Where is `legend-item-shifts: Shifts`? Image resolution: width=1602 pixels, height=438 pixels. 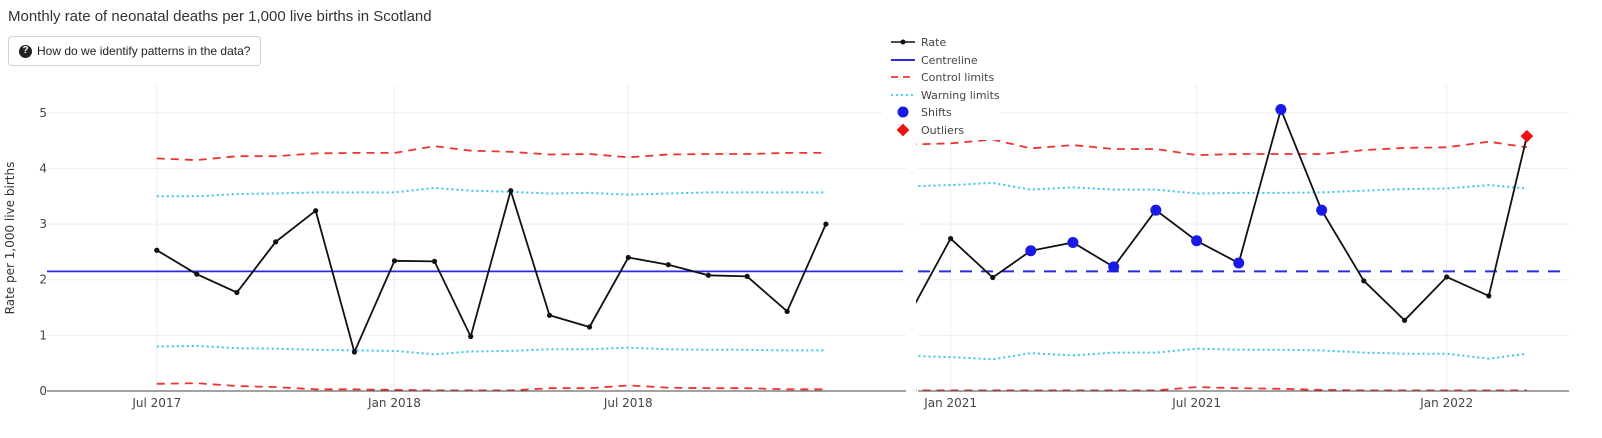
legend-item-shifts: Shifts is located at coordinates (925, 112).